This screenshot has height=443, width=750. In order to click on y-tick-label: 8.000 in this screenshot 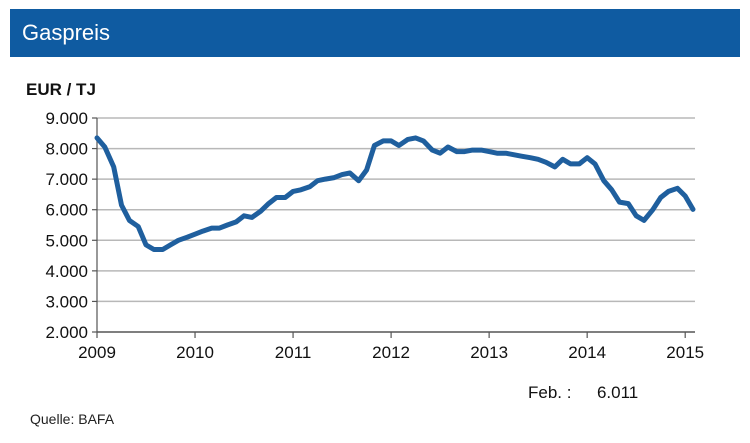, I will do `click(66, 149)`.